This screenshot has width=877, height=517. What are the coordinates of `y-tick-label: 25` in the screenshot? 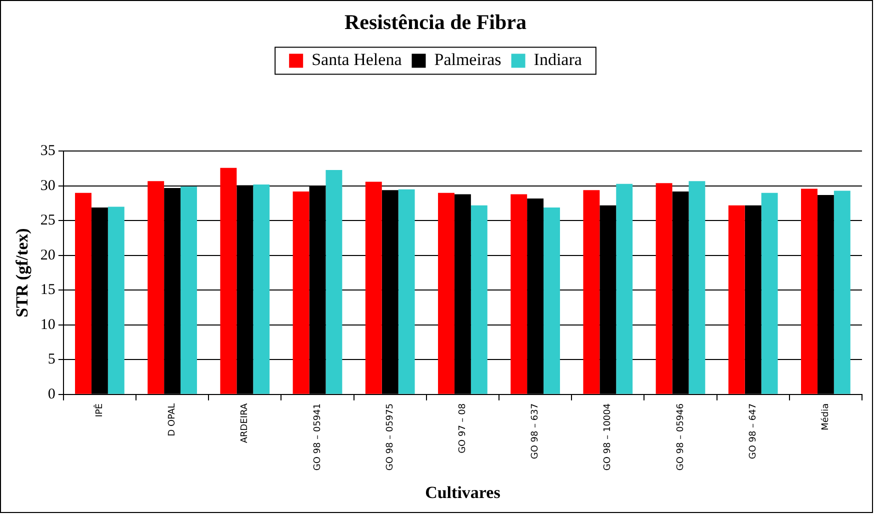 It's located at (48, 220).